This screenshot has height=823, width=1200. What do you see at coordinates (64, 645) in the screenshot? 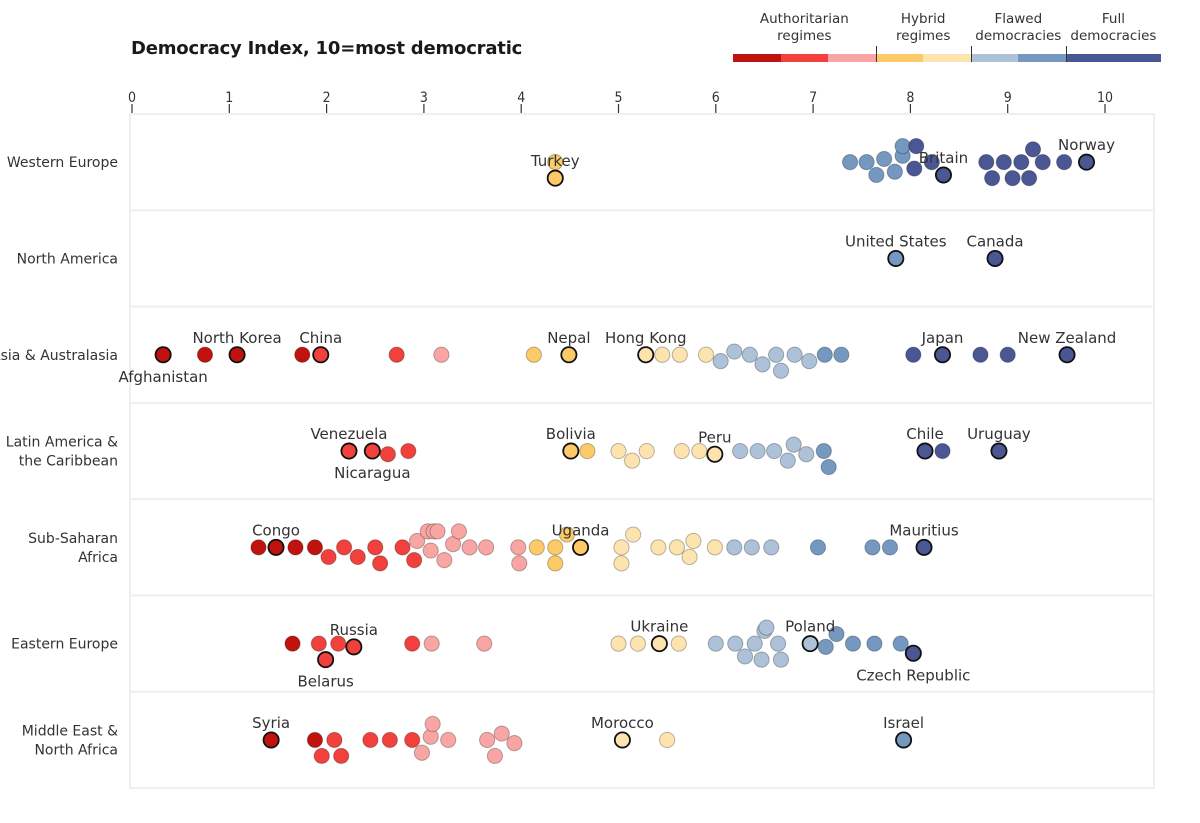
I see `row-label: Eastern Europe` at bounding box center [64, 645].